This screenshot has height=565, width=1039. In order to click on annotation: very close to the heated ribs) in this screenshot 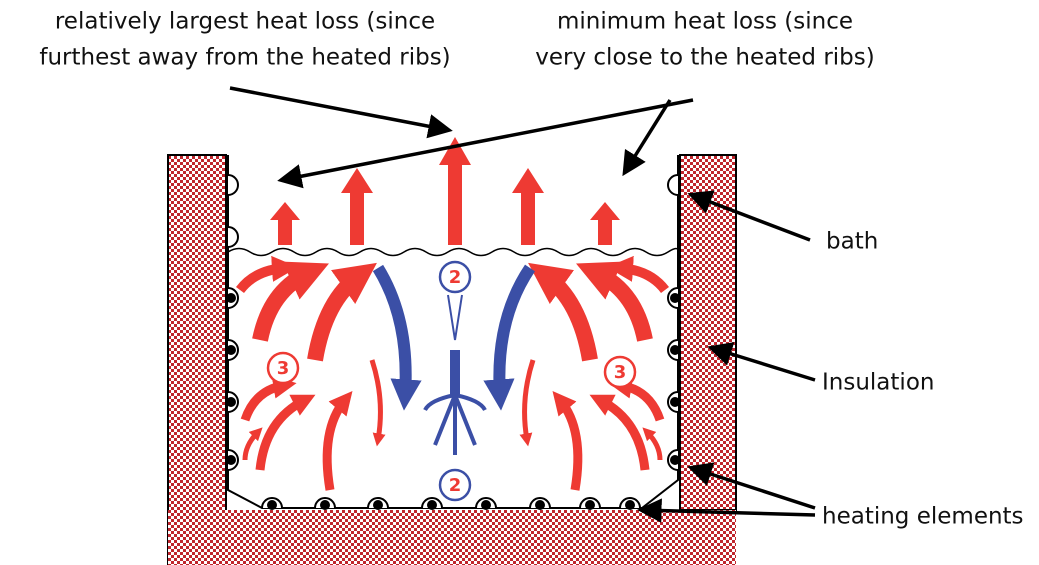, I will do `click(704, 58)`.